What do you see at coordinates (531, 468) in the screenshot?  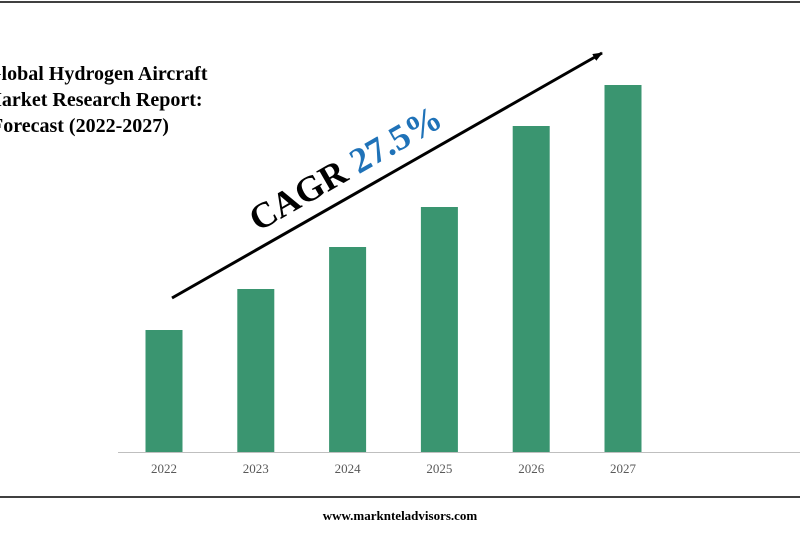 I see `x-tick-label: 2026` at bounding box center [531, 468].